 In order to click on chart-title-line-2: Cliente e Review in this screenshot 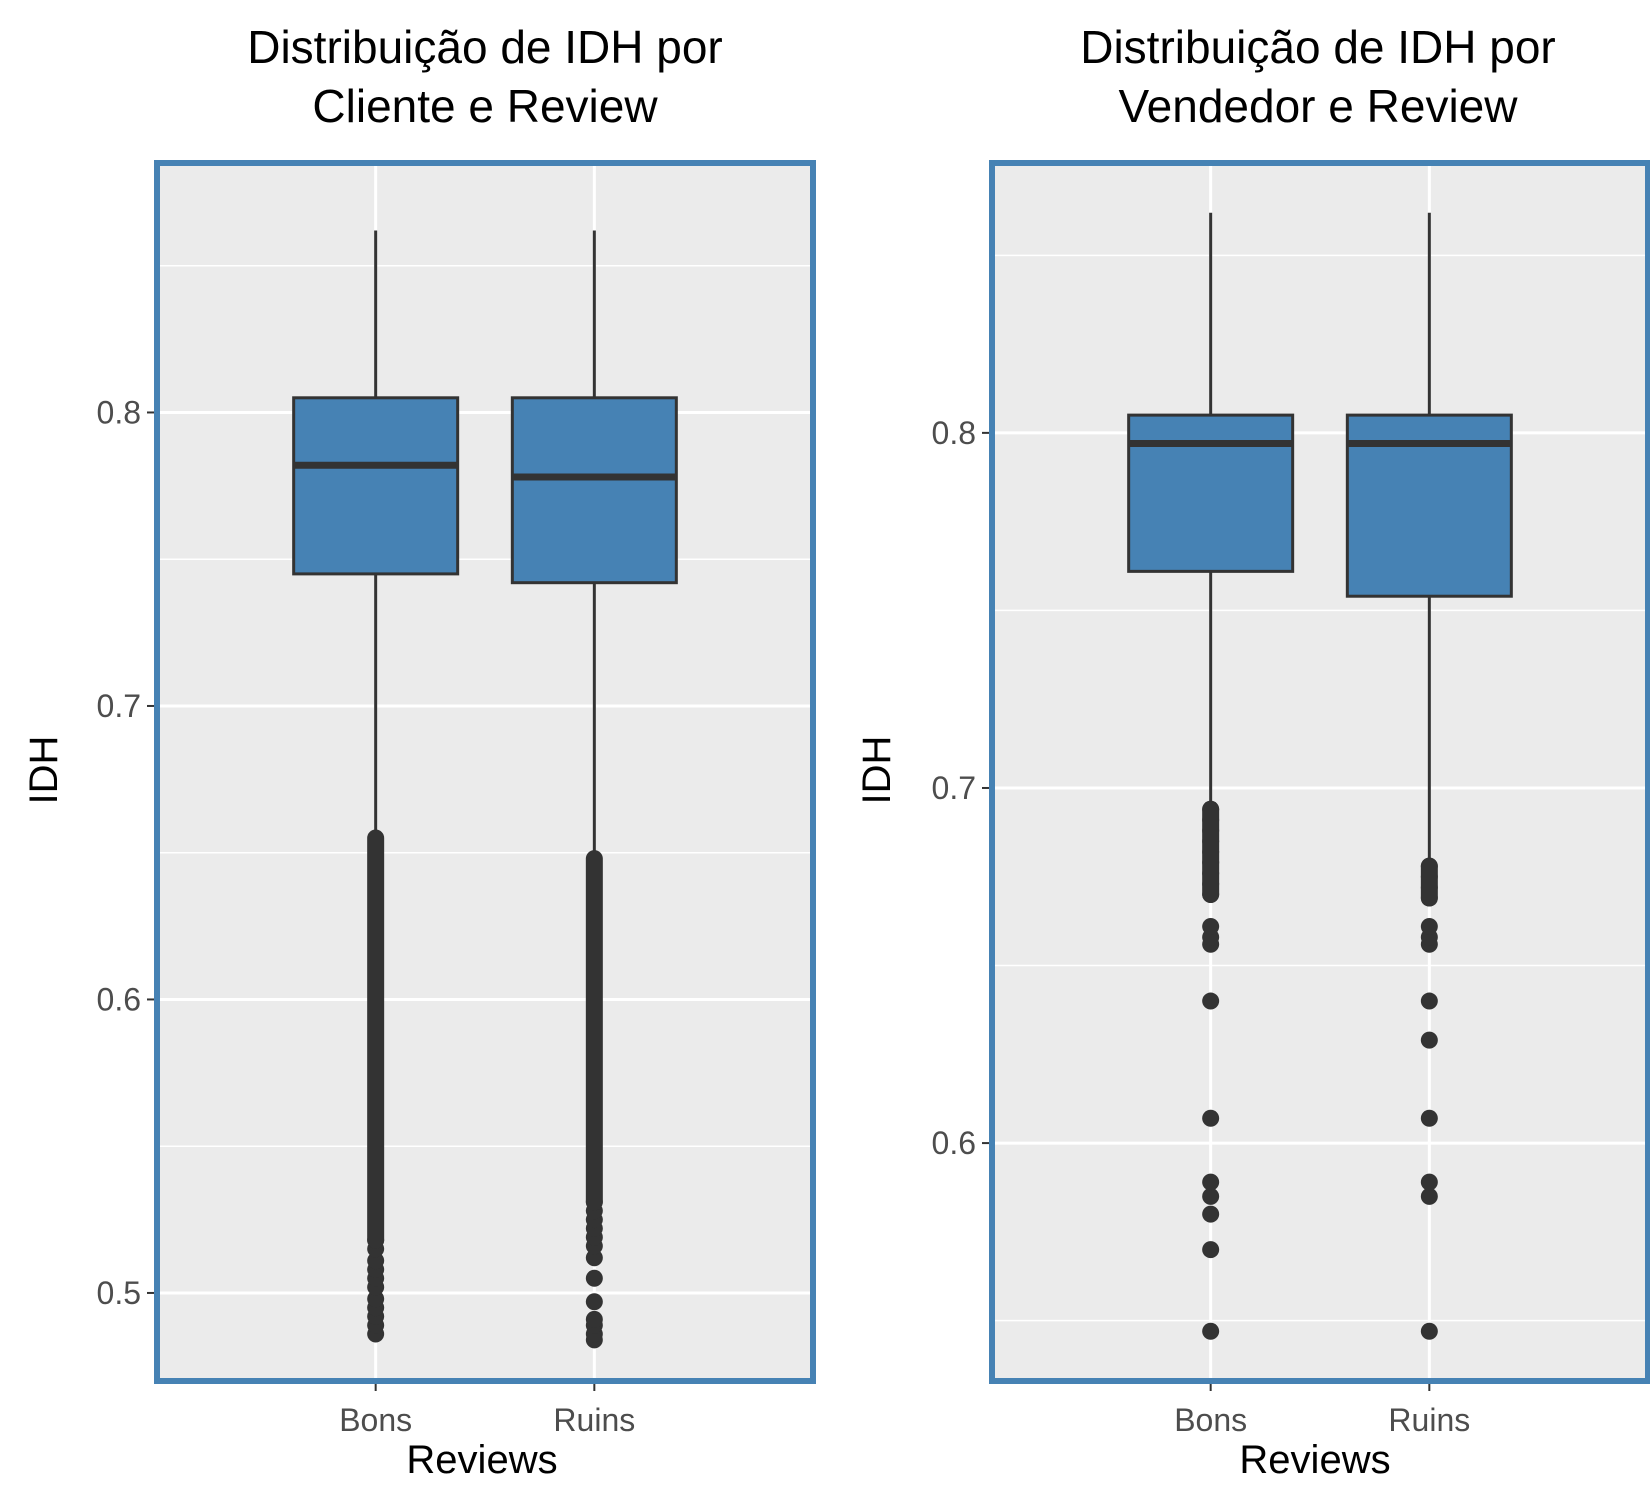, I will do `click(485, 106)`.